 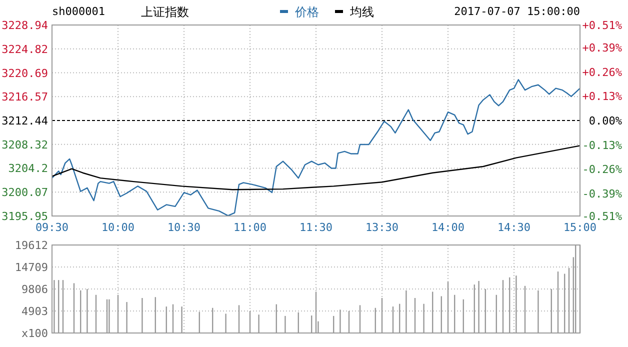 I want to click on y2-tick-label: +0.39%, so click(x=602, y=47).